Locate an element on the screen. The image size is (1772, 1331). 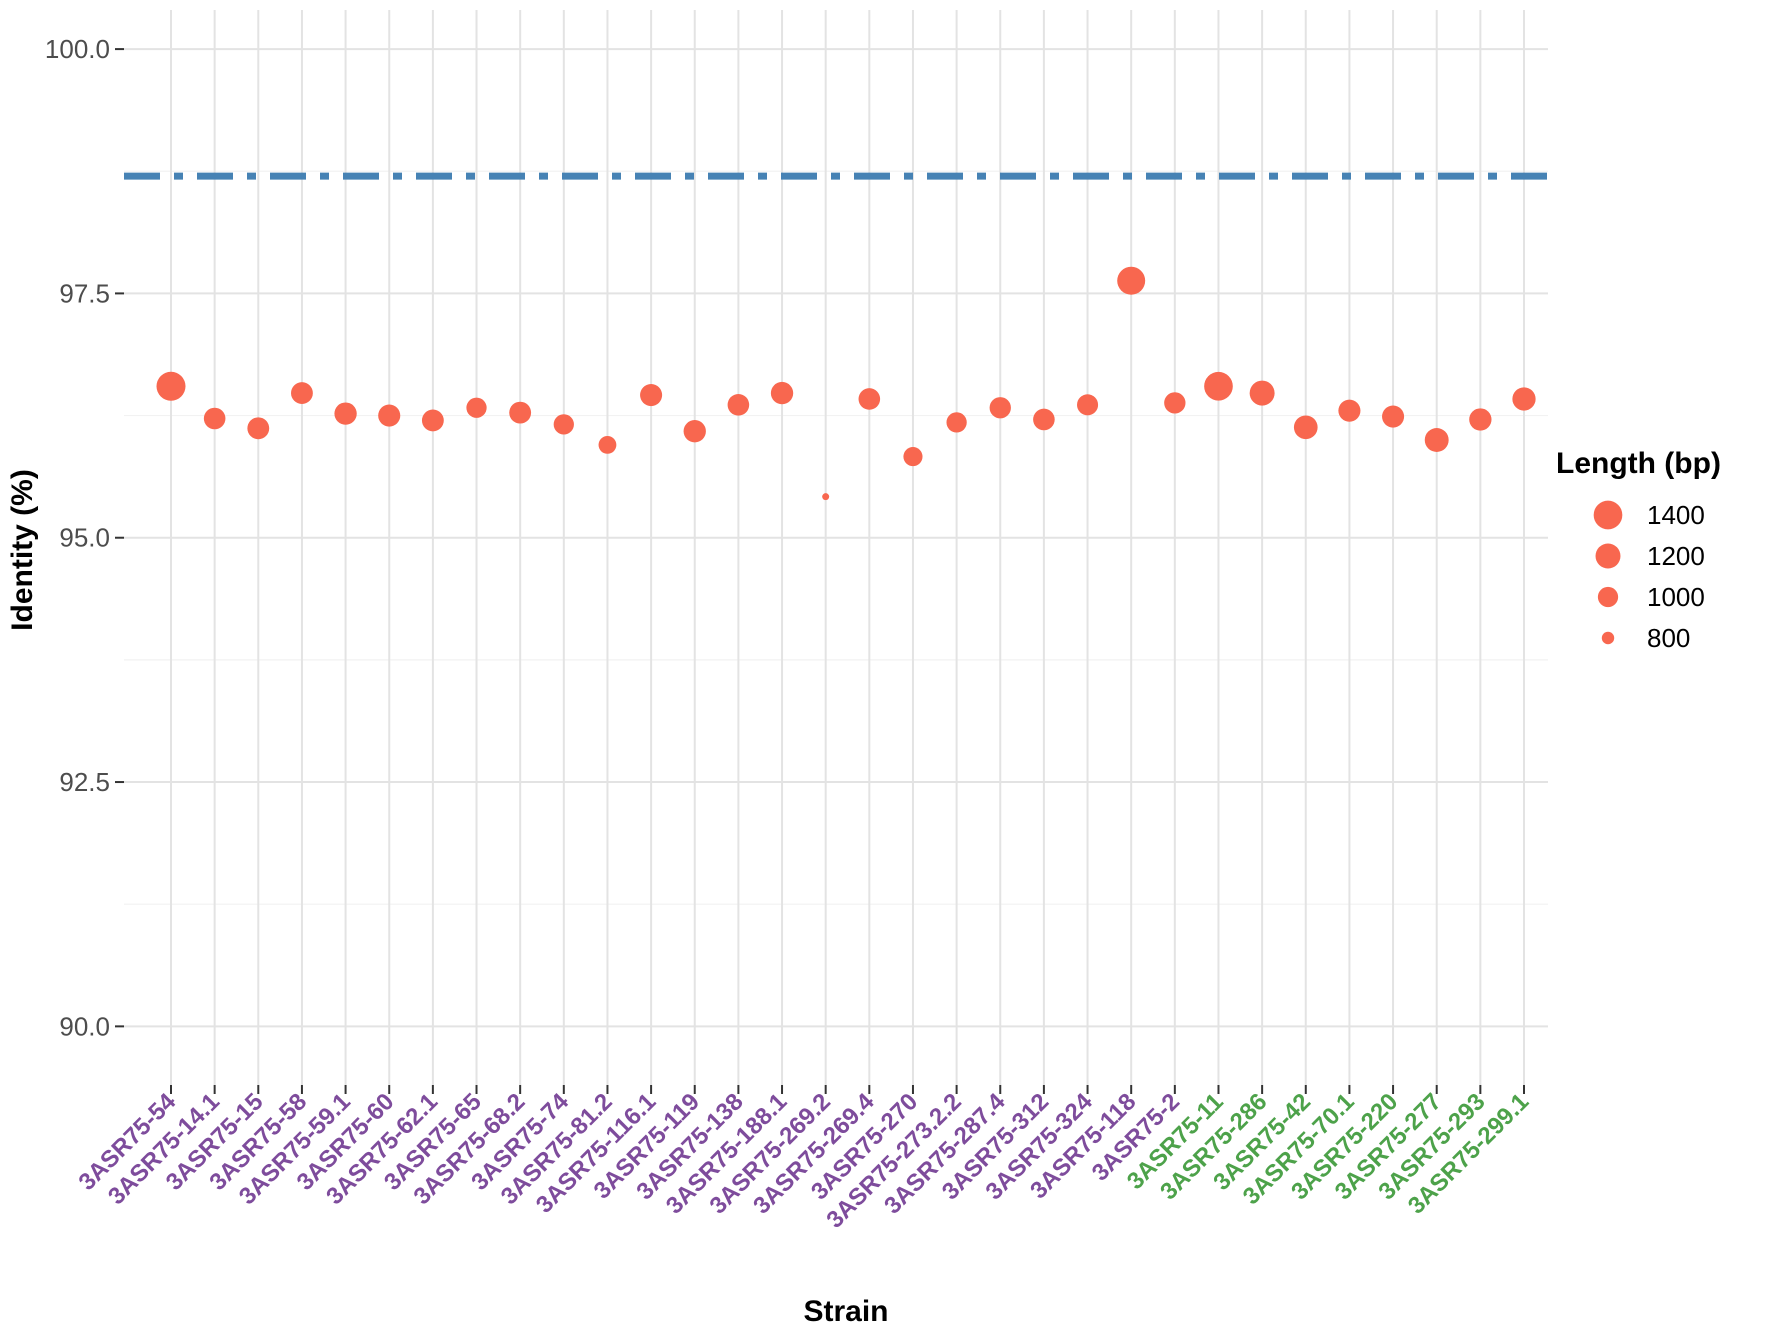
x-axis-title: Strain is located at coordinates (845, 1311).